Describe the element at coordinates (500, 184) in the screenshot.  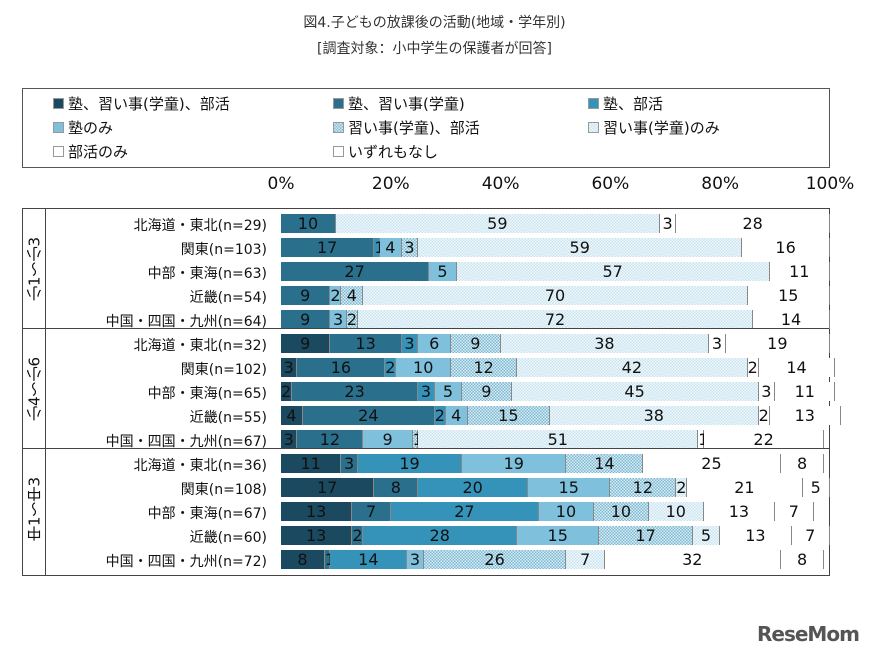
I see `x-tick-label: 40%` at that location.